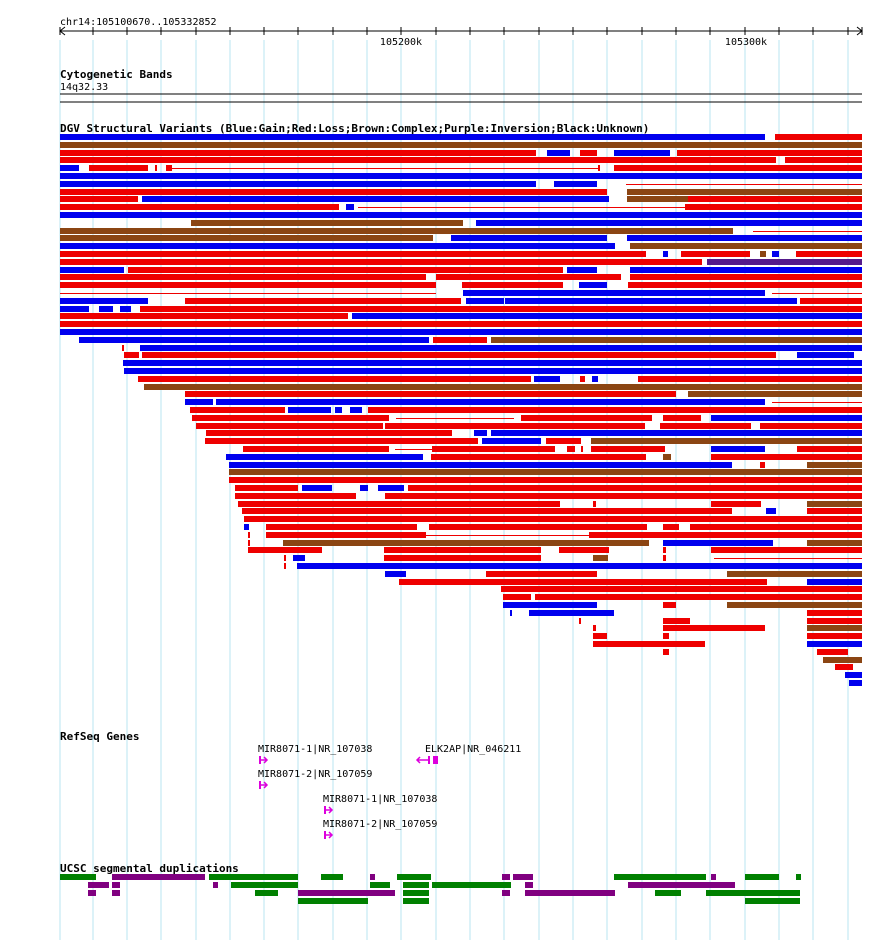 This screenshot has height=940, width=890. What do you see at coordinates (421, 760) in the screenshot?
I see `minus-strand-arrow-icon` at bounding box center [421, 760].